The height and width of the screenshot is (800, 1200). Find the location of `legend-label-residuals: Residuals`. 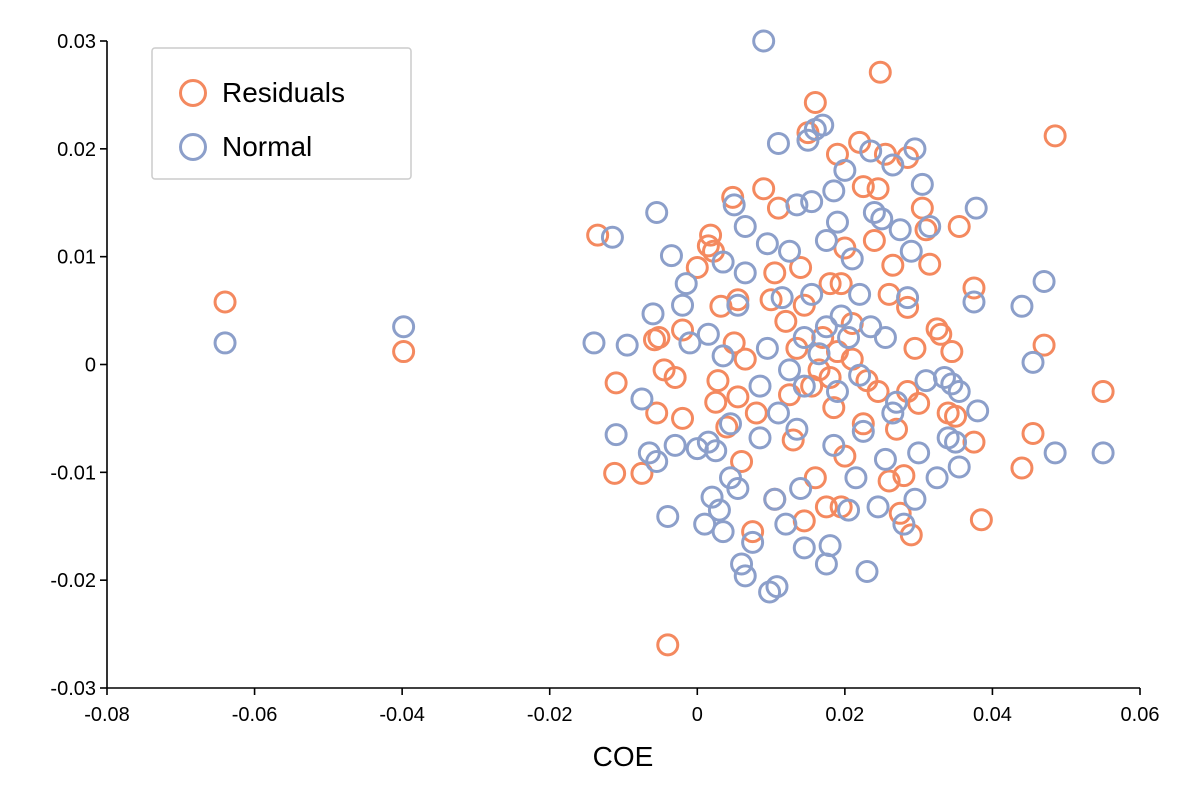

legend-label-residuals: Residuals is located at coordinates (283, 92).